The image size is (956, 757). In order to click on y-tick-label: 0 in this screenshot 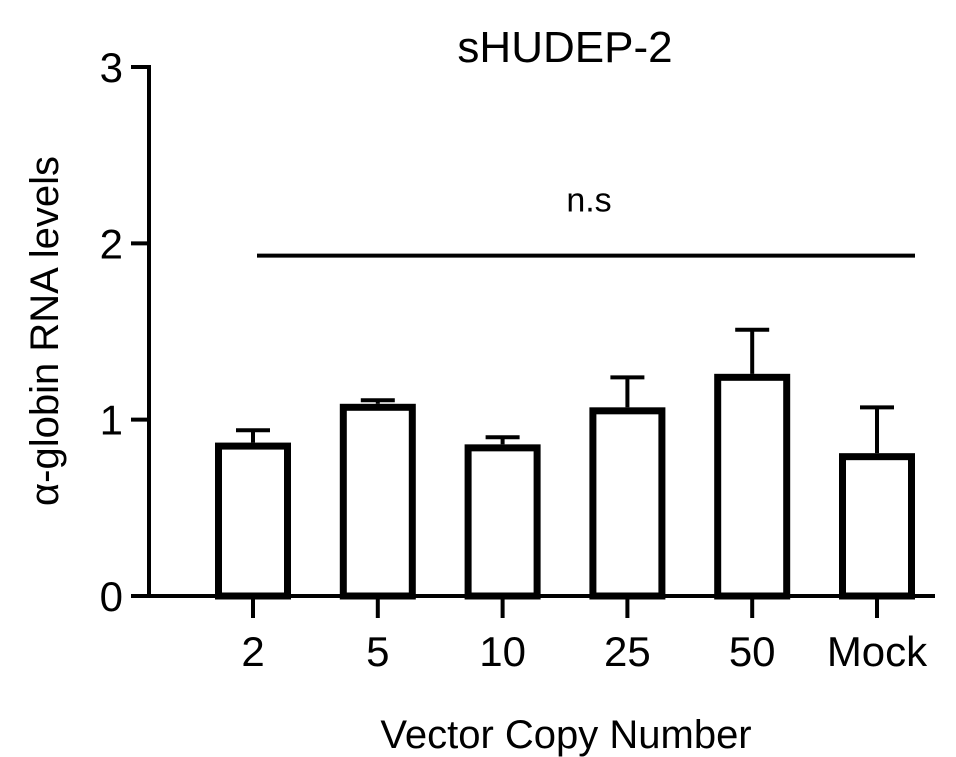, I will do `click(111, 596)`.